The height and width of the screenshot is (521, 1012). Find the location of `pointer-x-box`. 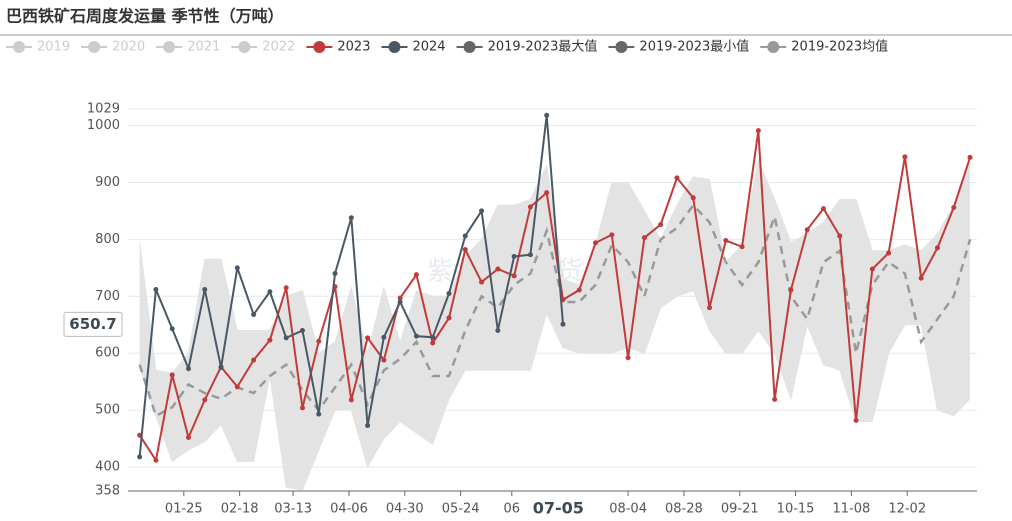

pointer-x-box is located at coordinates (558, 508).